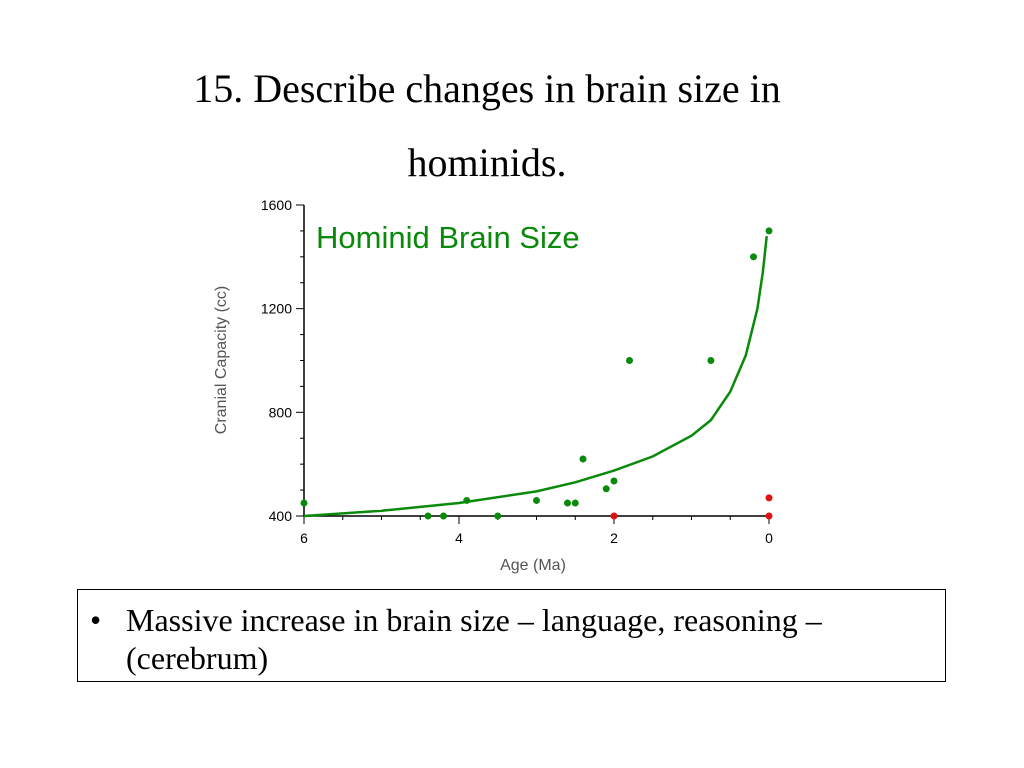  What do you see at coordinates (533, 565) in the screenshot?
I see `x-axis-label: Age (Ma)` at bounding box center [533, 565].